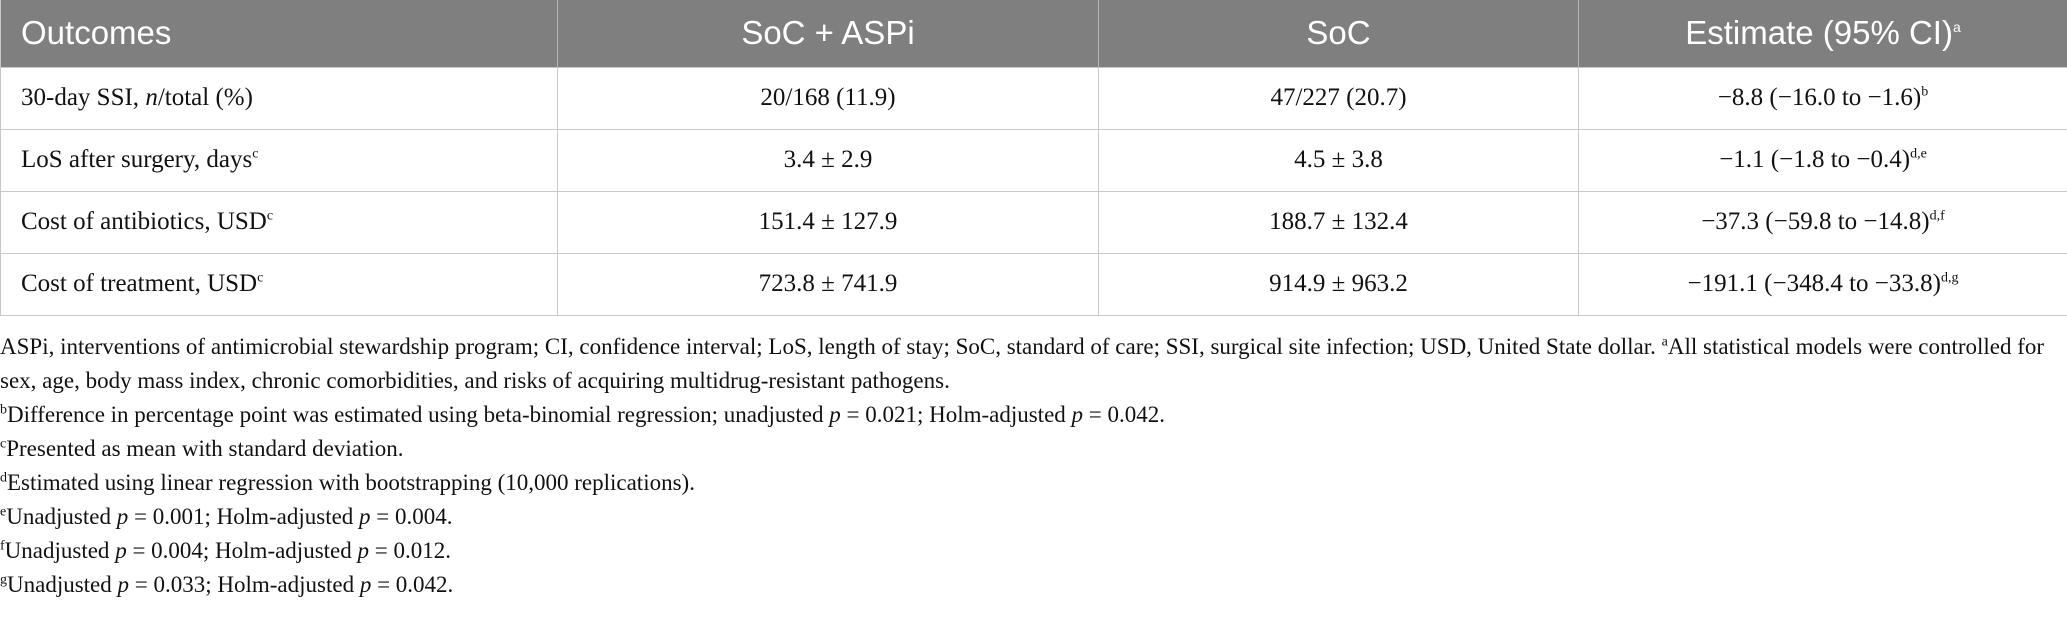  Describe the element at coordinates (828, 159) in the screenshot. I see `cell-soc-aspi: 3.4 ± 2.9` at that location.